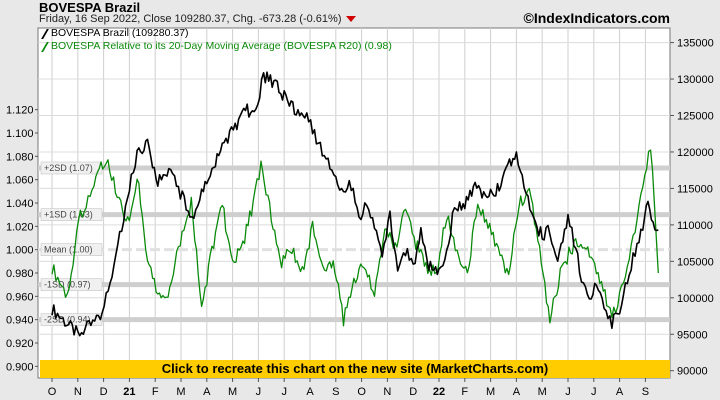 This screenshot has width=720, height=400. Describe the element at coordinates (20, 204) in the screenshot. I see `left-tick-label: 1.040` at that location.